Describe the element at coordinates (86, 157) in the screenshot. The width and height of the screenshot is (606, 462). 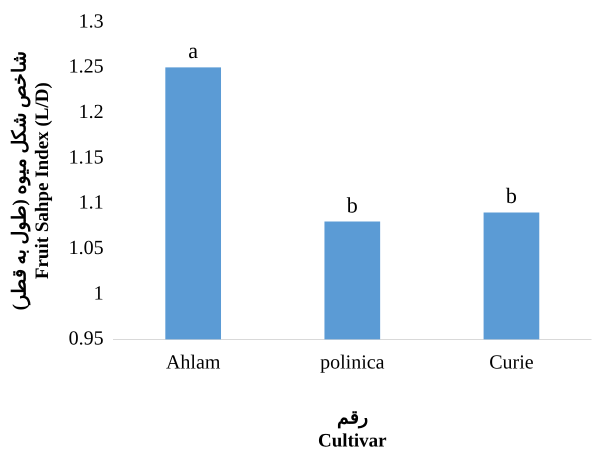
I see `y-tick-label: 1.15` at that location.